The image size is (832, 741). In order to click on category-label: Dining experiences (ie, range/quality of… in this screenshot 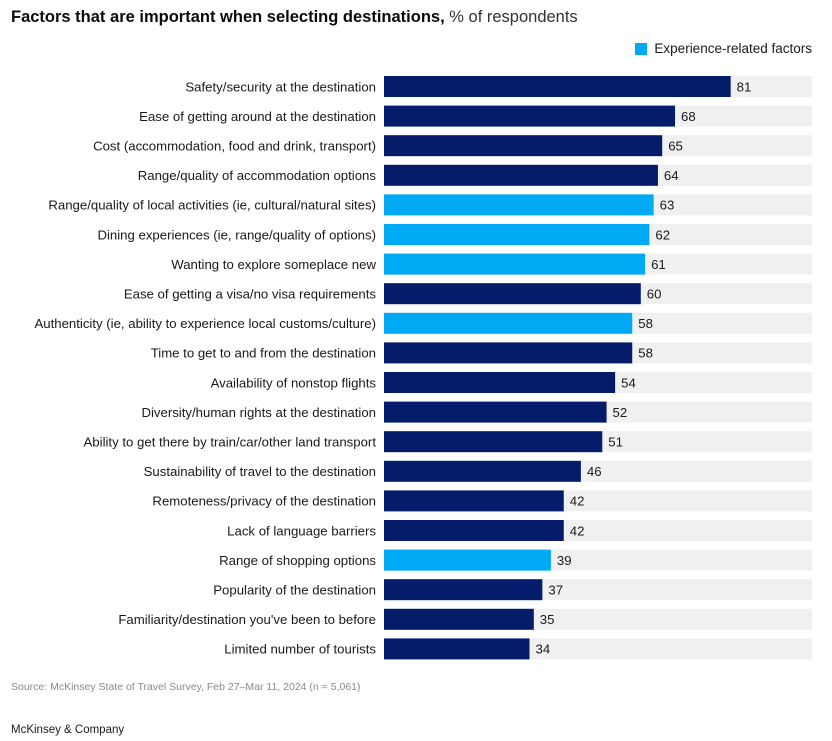, I will do `click(236, 234)`.